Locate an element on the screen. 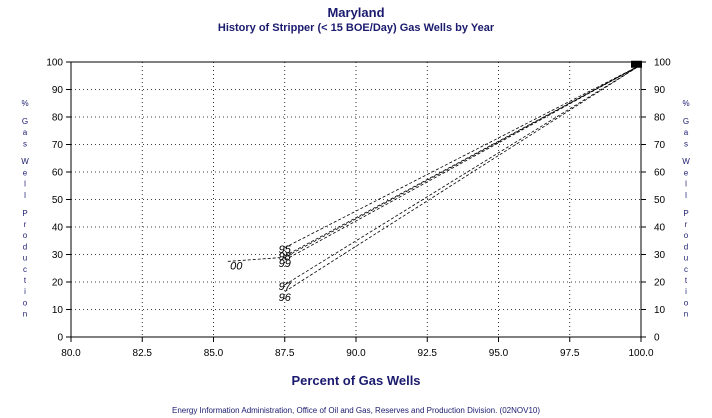 This screenshot has height=418, width=712. y-tick-label-right: 50 is located at coordinates (660, 200).